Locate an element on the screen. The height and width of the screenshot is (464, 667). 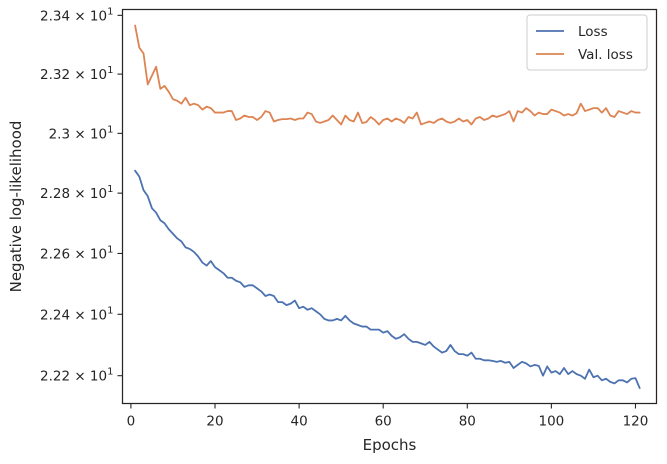
x-tick-label: 120 is located at coordinates (636, 422).